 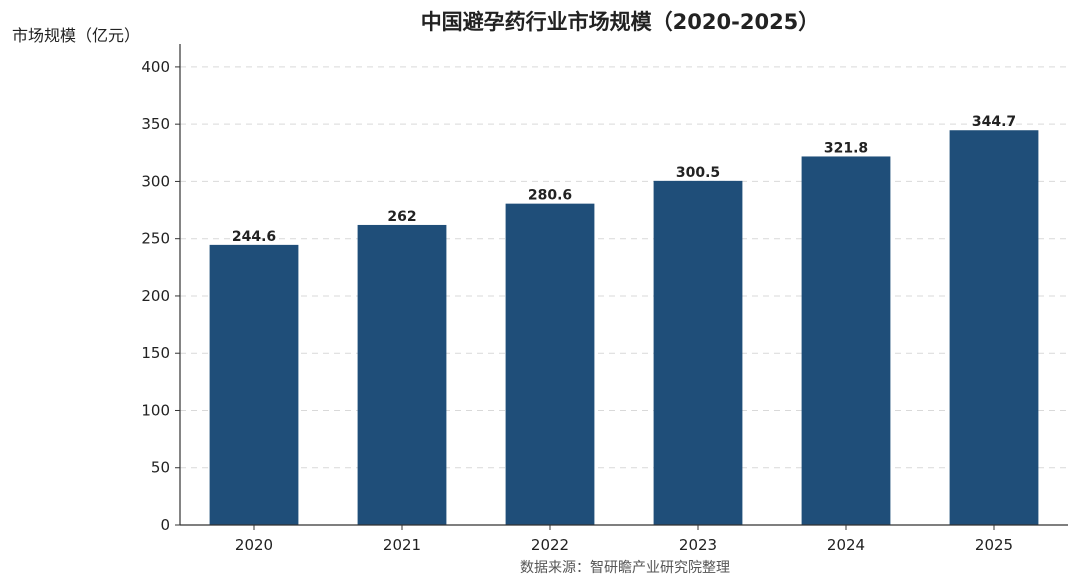 I want to click on data-label-2025: 344.7, so click(x=994, y=122).